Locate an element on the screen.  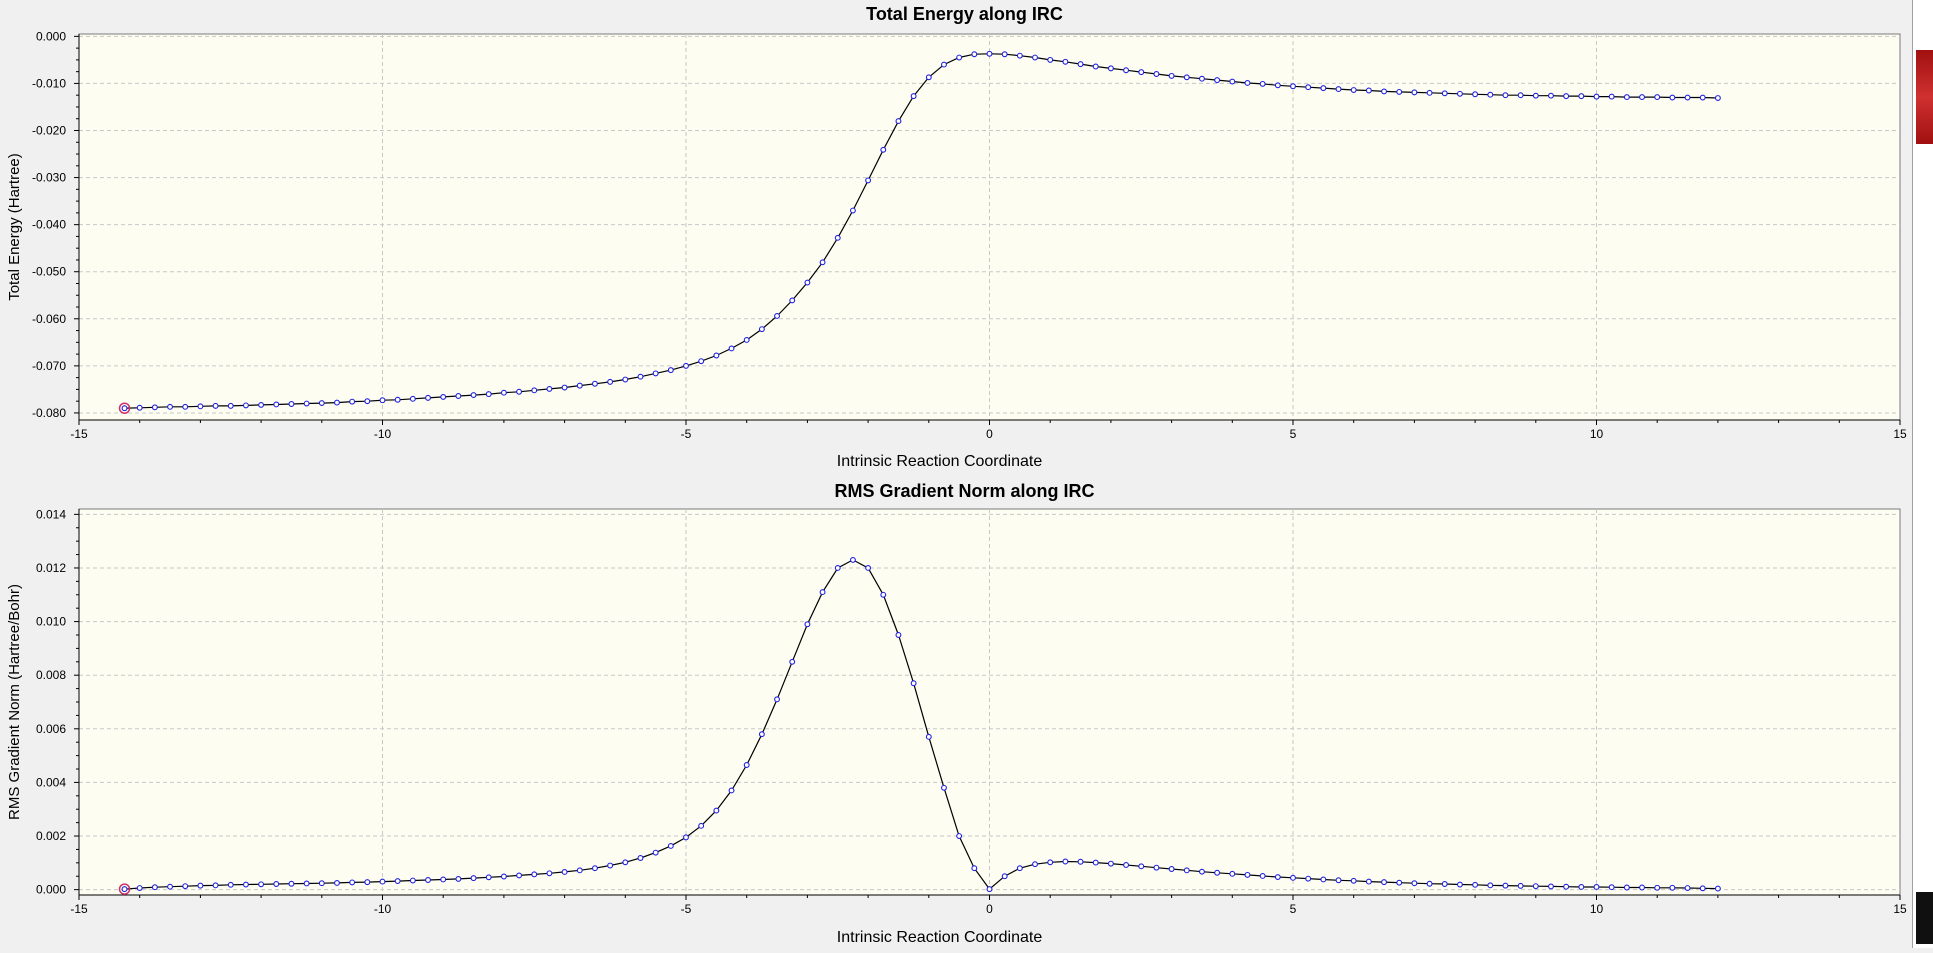
gradient-x-tick-label: -10 is located at coordinates (383, 909).